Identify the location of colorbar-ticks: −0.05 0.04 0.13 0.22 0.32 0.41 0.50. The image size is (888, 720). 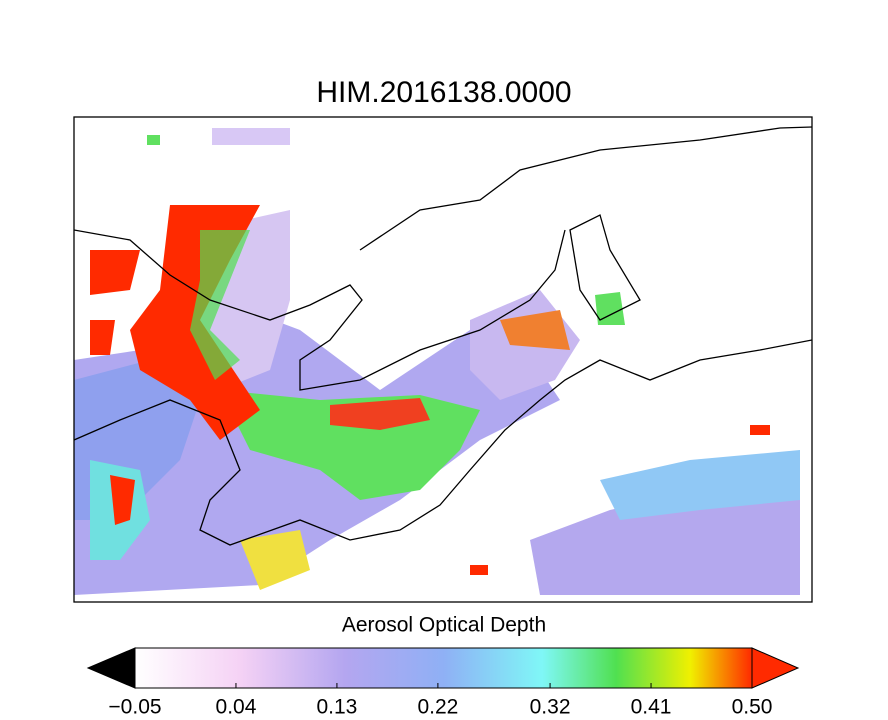
(440, 701).